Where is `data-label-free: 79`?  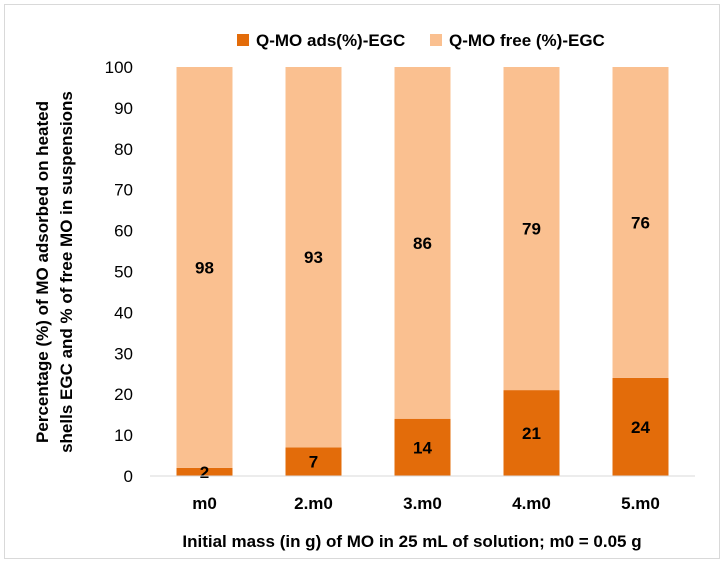
data-label-free: 79 is located at coordinates (531, 229).